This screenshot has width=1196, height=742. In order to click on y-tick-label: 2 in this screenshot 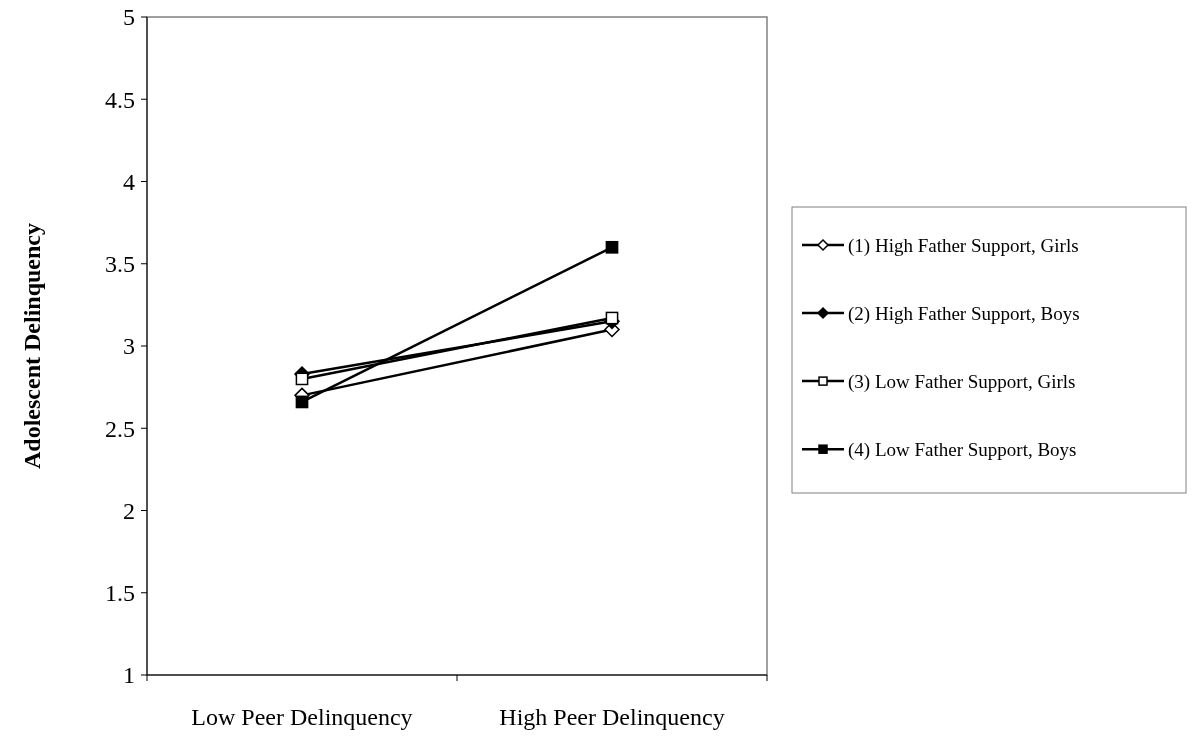, I will do `click(129, 510)`.